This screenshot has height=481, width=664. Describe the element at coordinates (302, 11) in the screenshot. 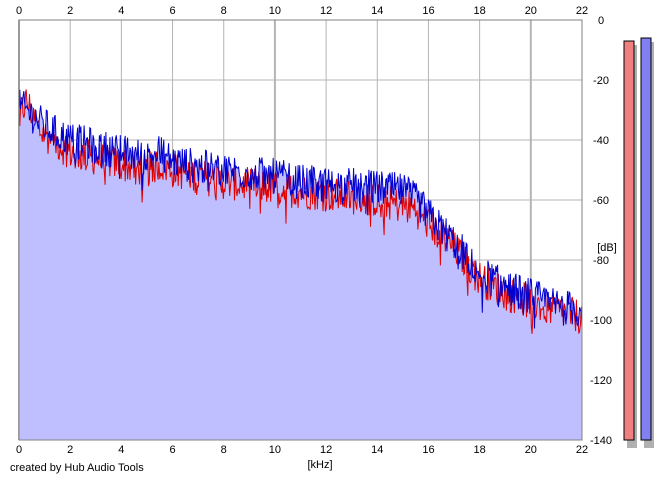

I see `x-ticks-top: 0 2 4 6 8 10 12 14 16 18 20 22` at that location.